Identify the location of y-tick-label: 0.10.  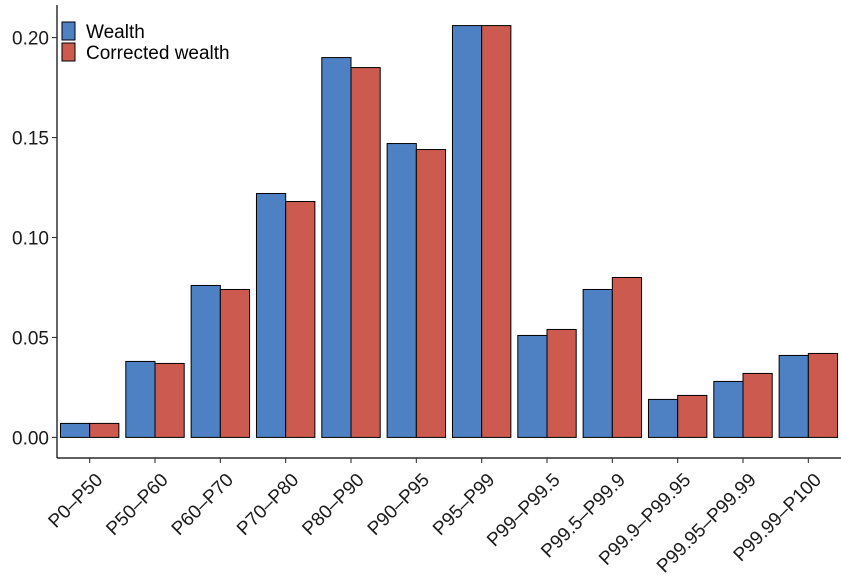
(30, 238).